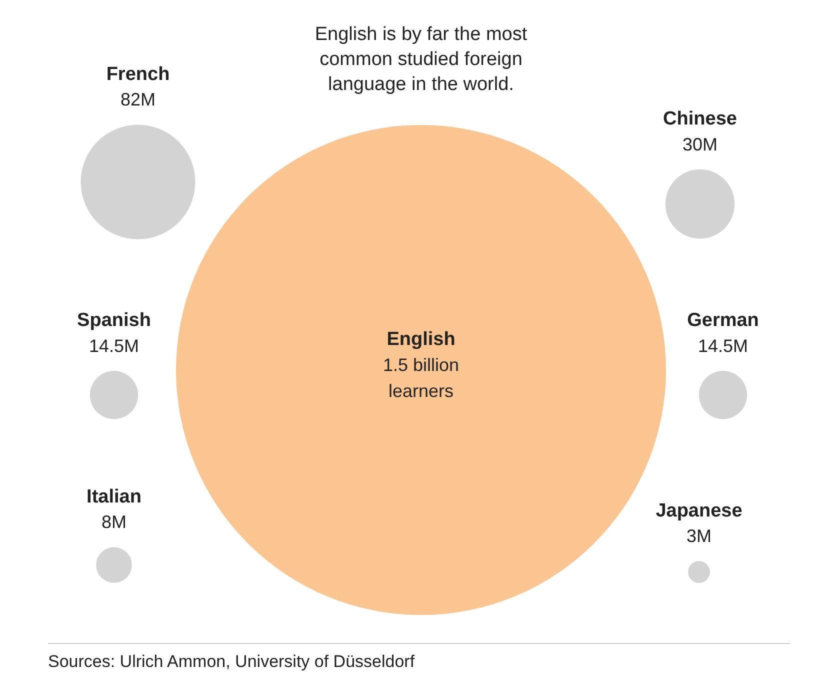 The image size is (816, 694). What do you see at coordinates (700, 144) in the screenshot?
I see `data-label: 30M` at bounding box center [700, 144].